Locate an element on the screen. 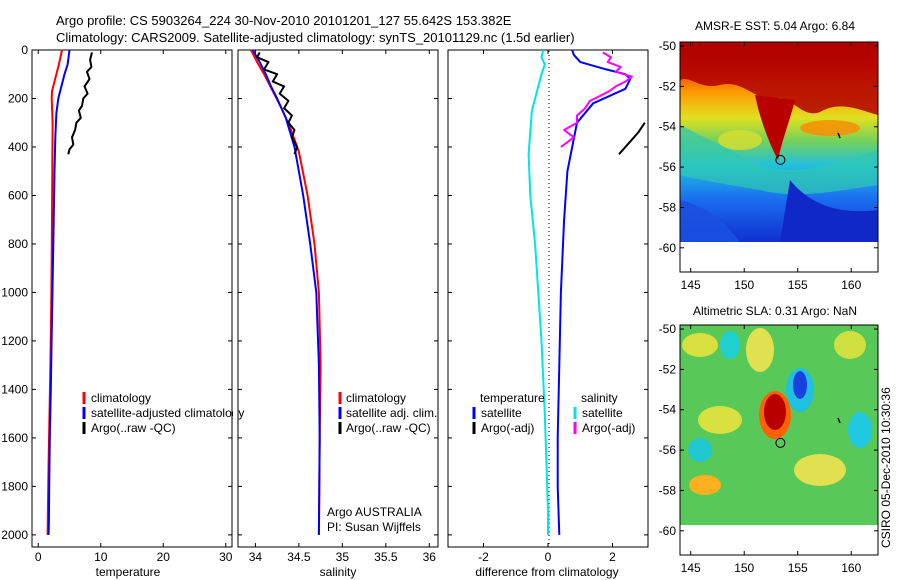 This screenshot has height=580, width=900. y-tick-label: 1800 is located at coordinates (14, 486).